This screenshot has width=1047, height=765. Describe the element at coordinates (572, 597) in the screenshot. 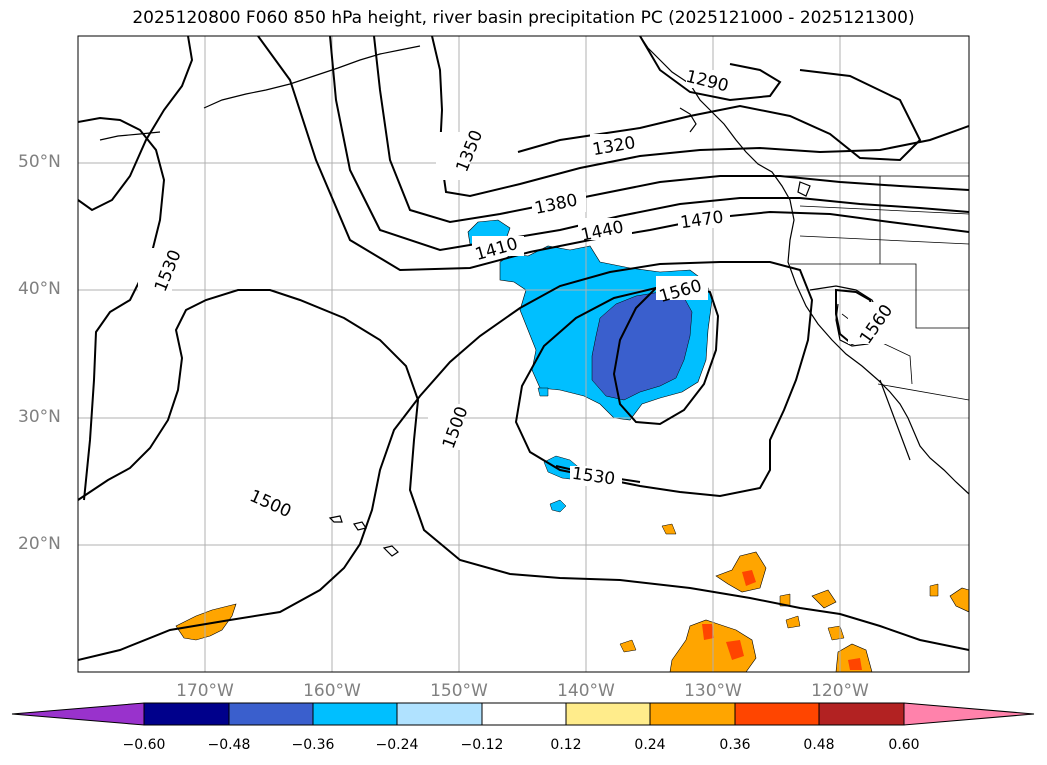

I see `positive-precip-region` at that location.